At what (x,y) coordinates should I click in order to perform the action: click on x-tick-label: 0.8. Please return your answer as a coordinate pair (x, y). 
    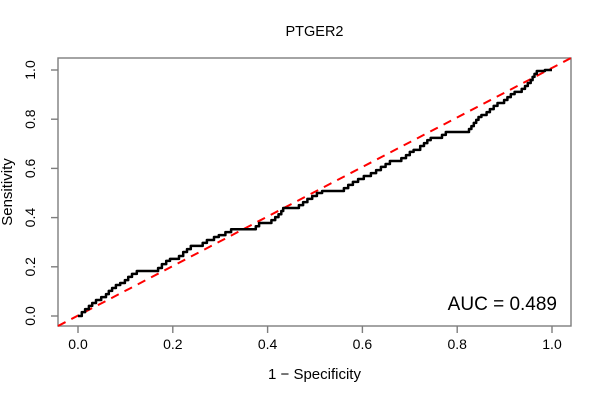
    Looking at the image, I should click on (457, 344).